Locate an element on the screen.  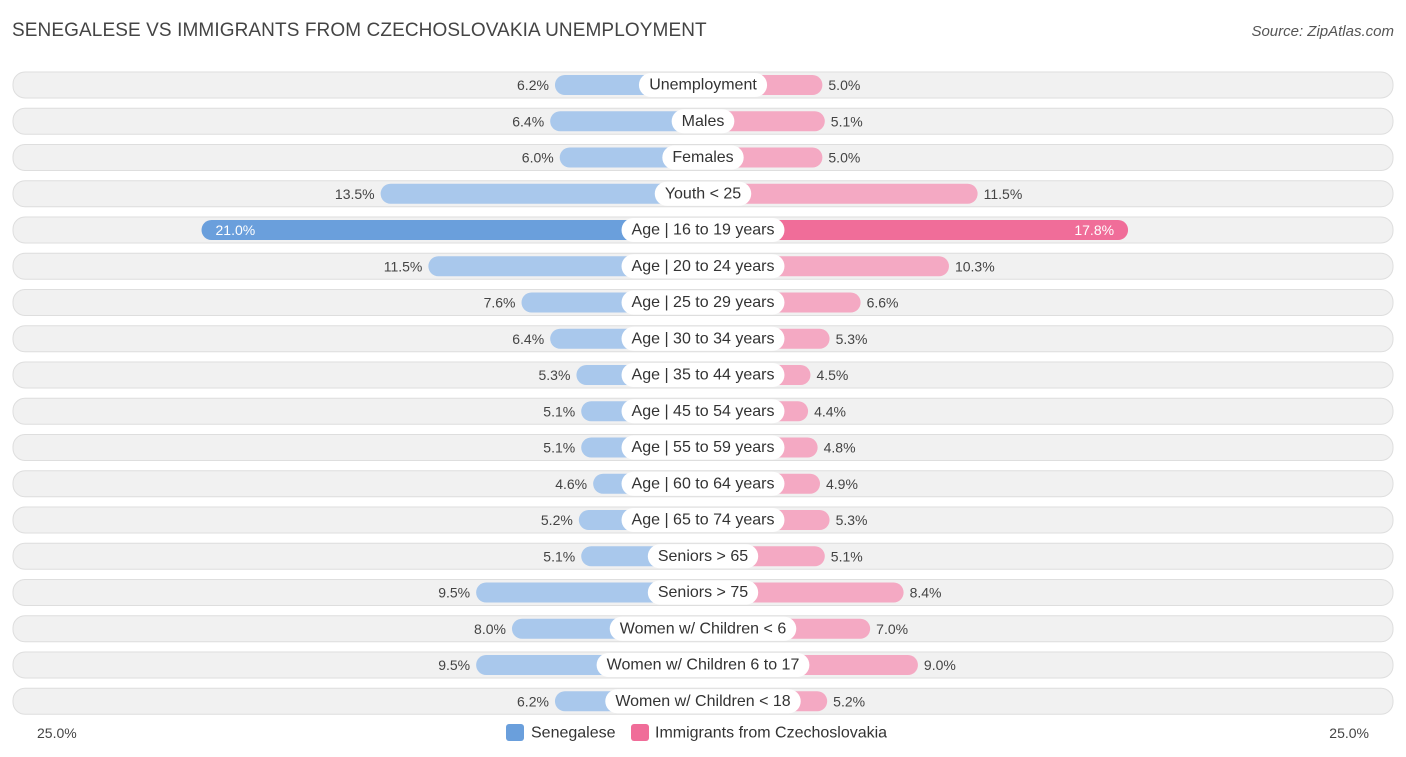
chart-row-women-w-children-18: Women w/ Children < 18 6.2% 5.2% is located at coordinates (703, 701).